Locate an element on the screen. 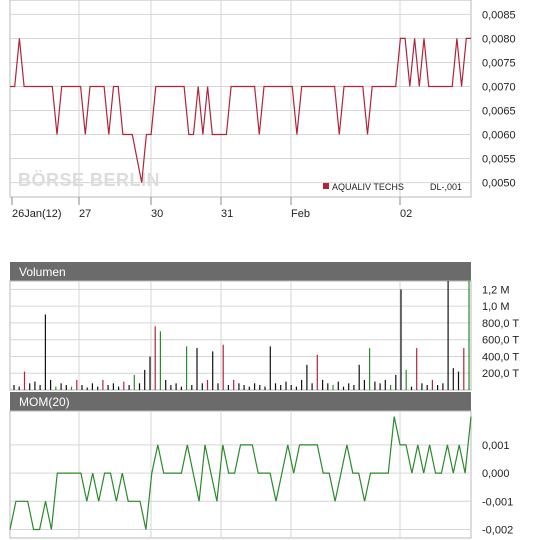 This screenshot has height=540, width=540. volume-y-axis: 1,2 M 1,0 M 800,0 T 600,0 T 400,0 T 200,0 T is located at coordinates (500, 332).